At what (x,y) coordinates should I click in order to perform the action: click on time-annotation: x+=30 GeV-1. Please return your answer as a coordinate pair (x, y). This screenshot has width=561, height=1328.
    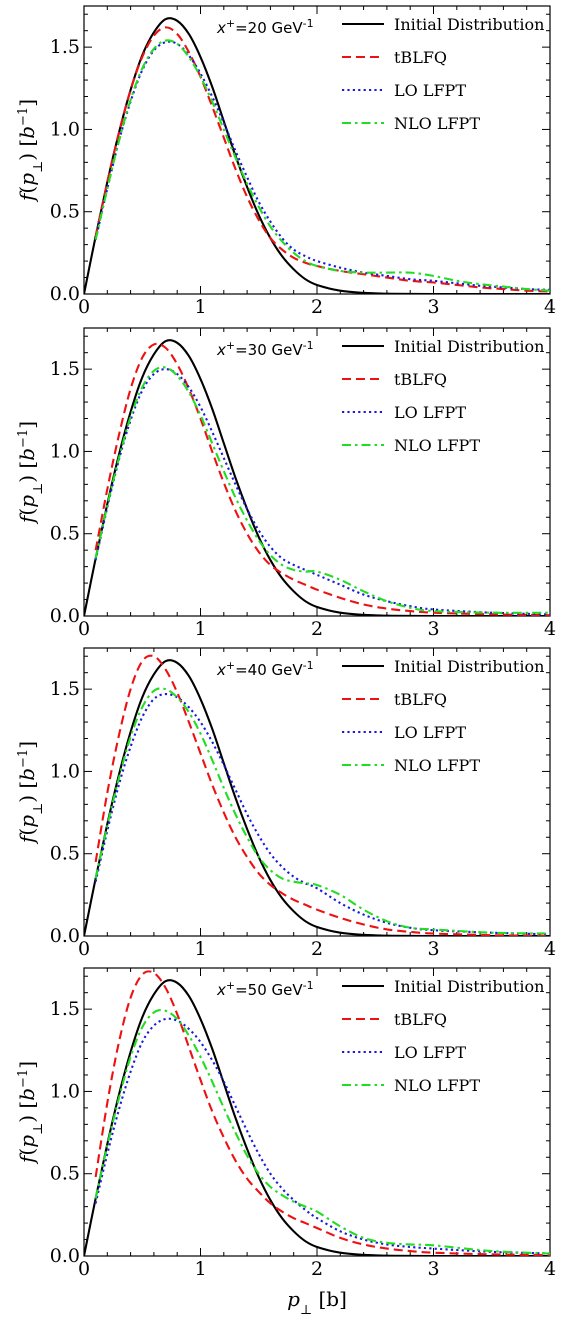
    Looking at the image, I should click on (265, 349).